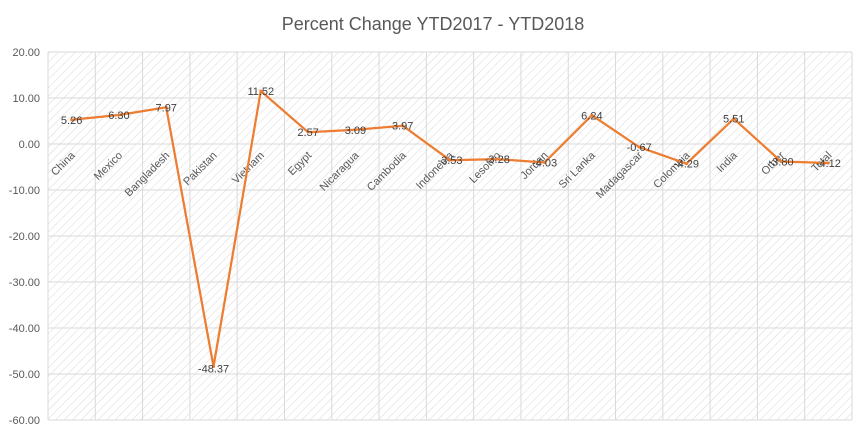  Describe the element at coordinates (29, 145) in the screenshot. I see `y-tick-label: 0.00` at that location.